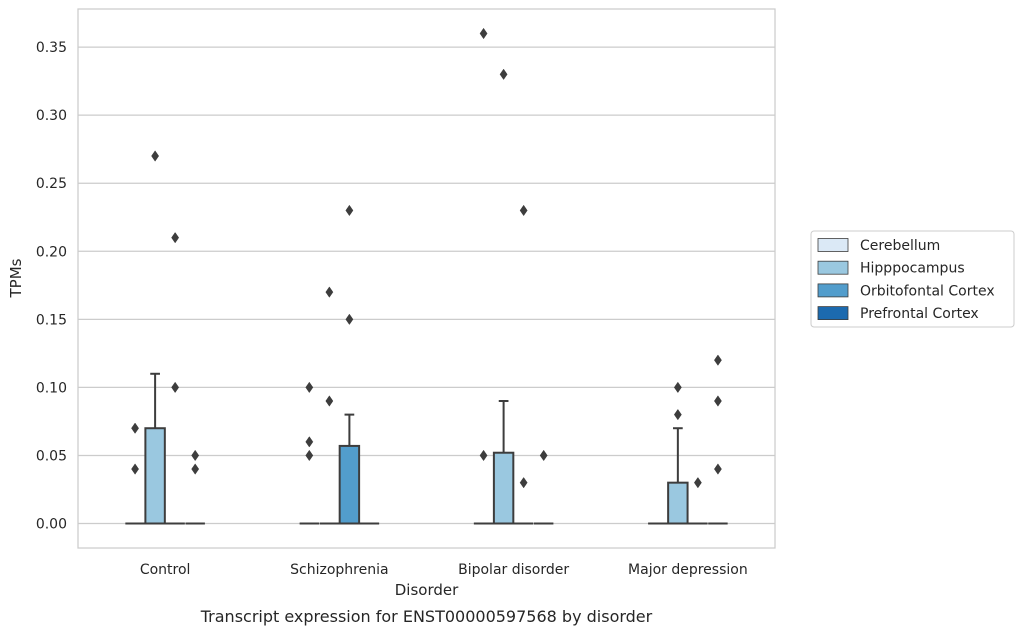  Describe the element at coordinates (427, 590) in the screenshot. I see `x-axis-title: Disorder` at that location.